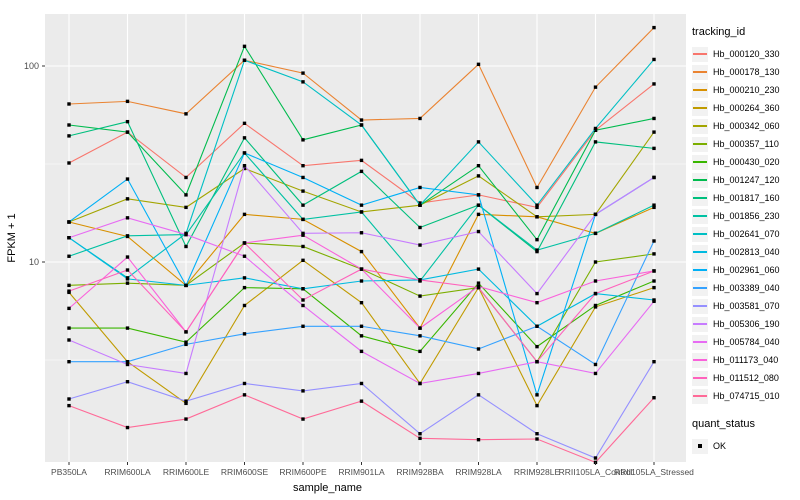  What do you see at coordinates (596, 472) in the screenshot?
I see `x-tick-label: RRII105LA_Control` at bounding box center [596, 472].